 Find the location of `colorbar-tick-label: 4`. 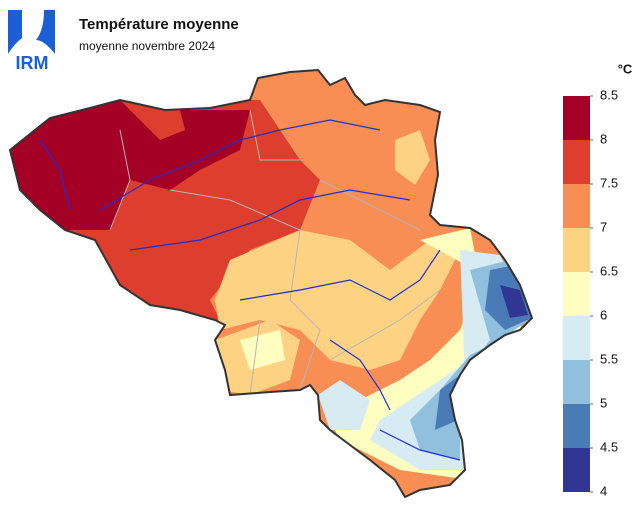

colorbar-tick-label: 4 is located at coordinates (603, 490).